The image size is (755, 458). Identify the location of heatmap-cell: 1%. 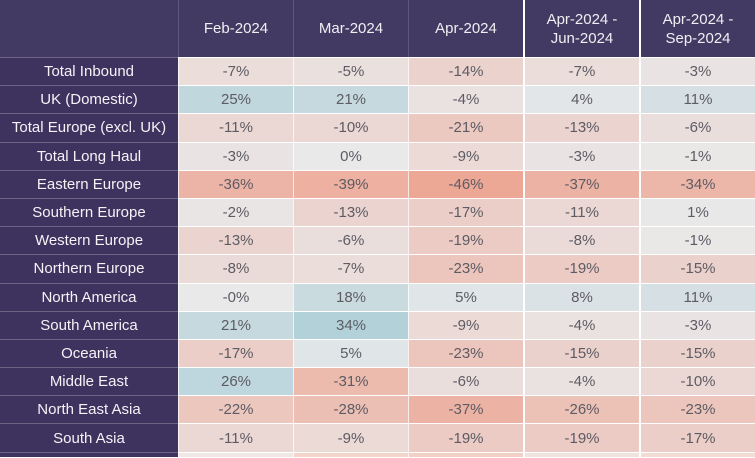
(697, 212).